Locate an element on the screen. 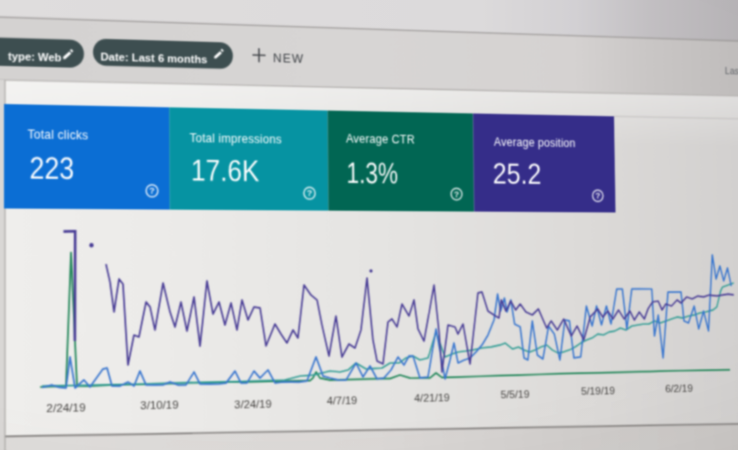 This screenshot has height=450, width=738. svg-text: 25.2 is located at coordinates (517, 174).